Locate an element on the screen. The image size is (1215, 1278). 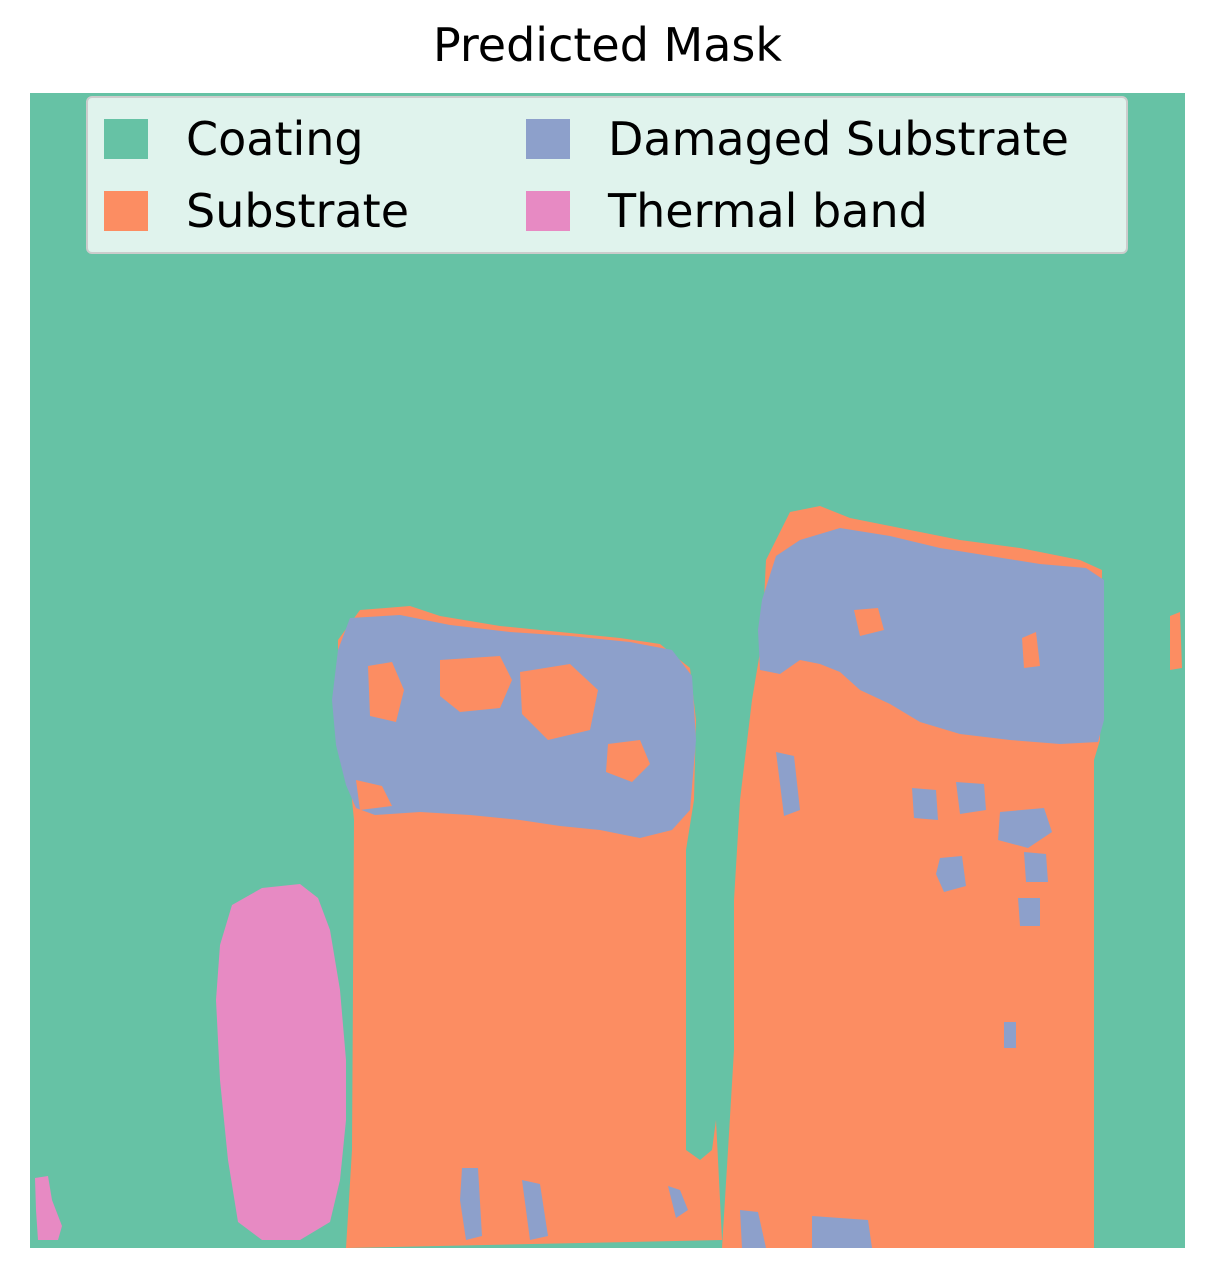
thermal-band-region is located at coordinates (281, 1062).